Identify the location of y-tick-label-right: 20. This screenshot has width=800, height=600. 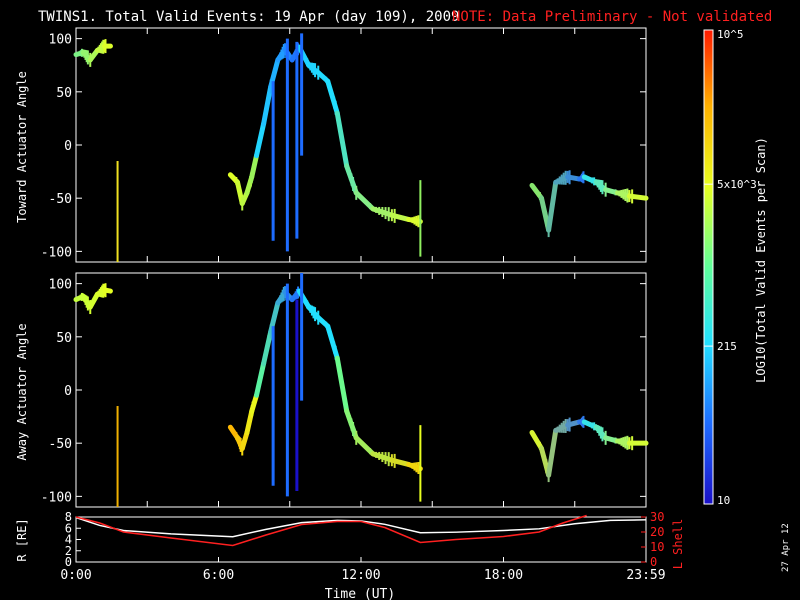
(657, 532).